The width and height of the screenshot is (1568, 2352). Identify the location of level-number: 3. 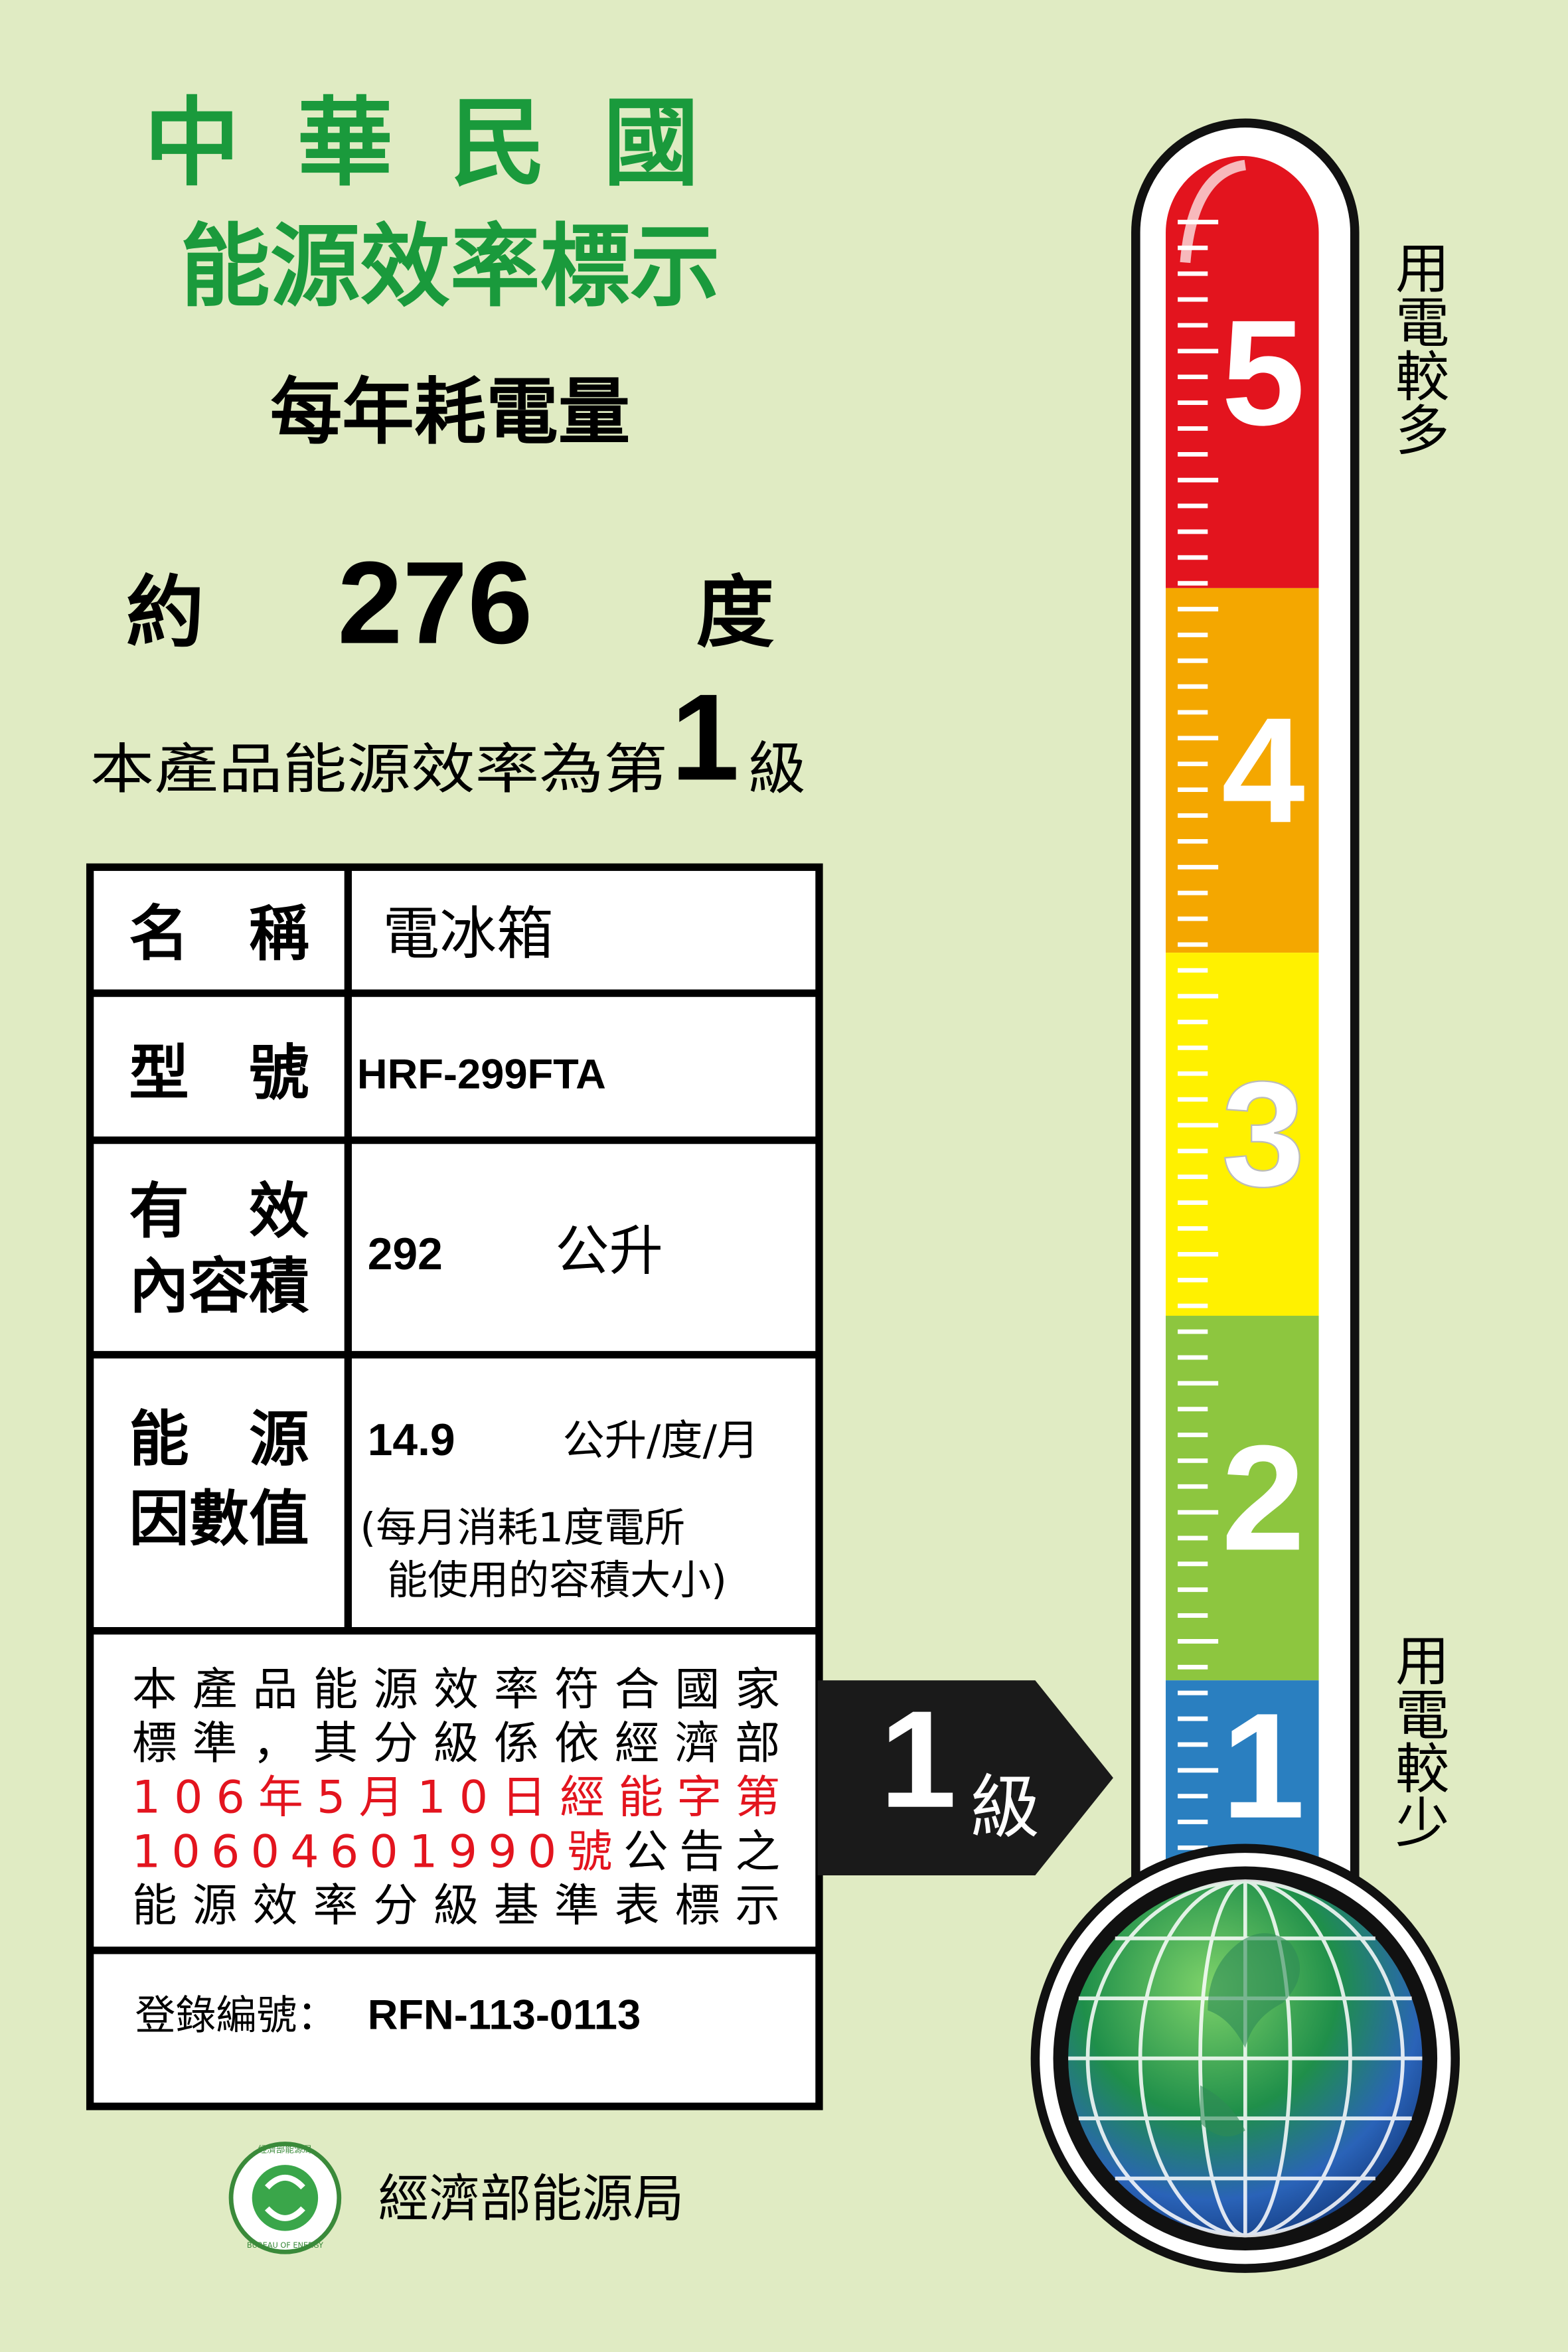
(1263, 1134).